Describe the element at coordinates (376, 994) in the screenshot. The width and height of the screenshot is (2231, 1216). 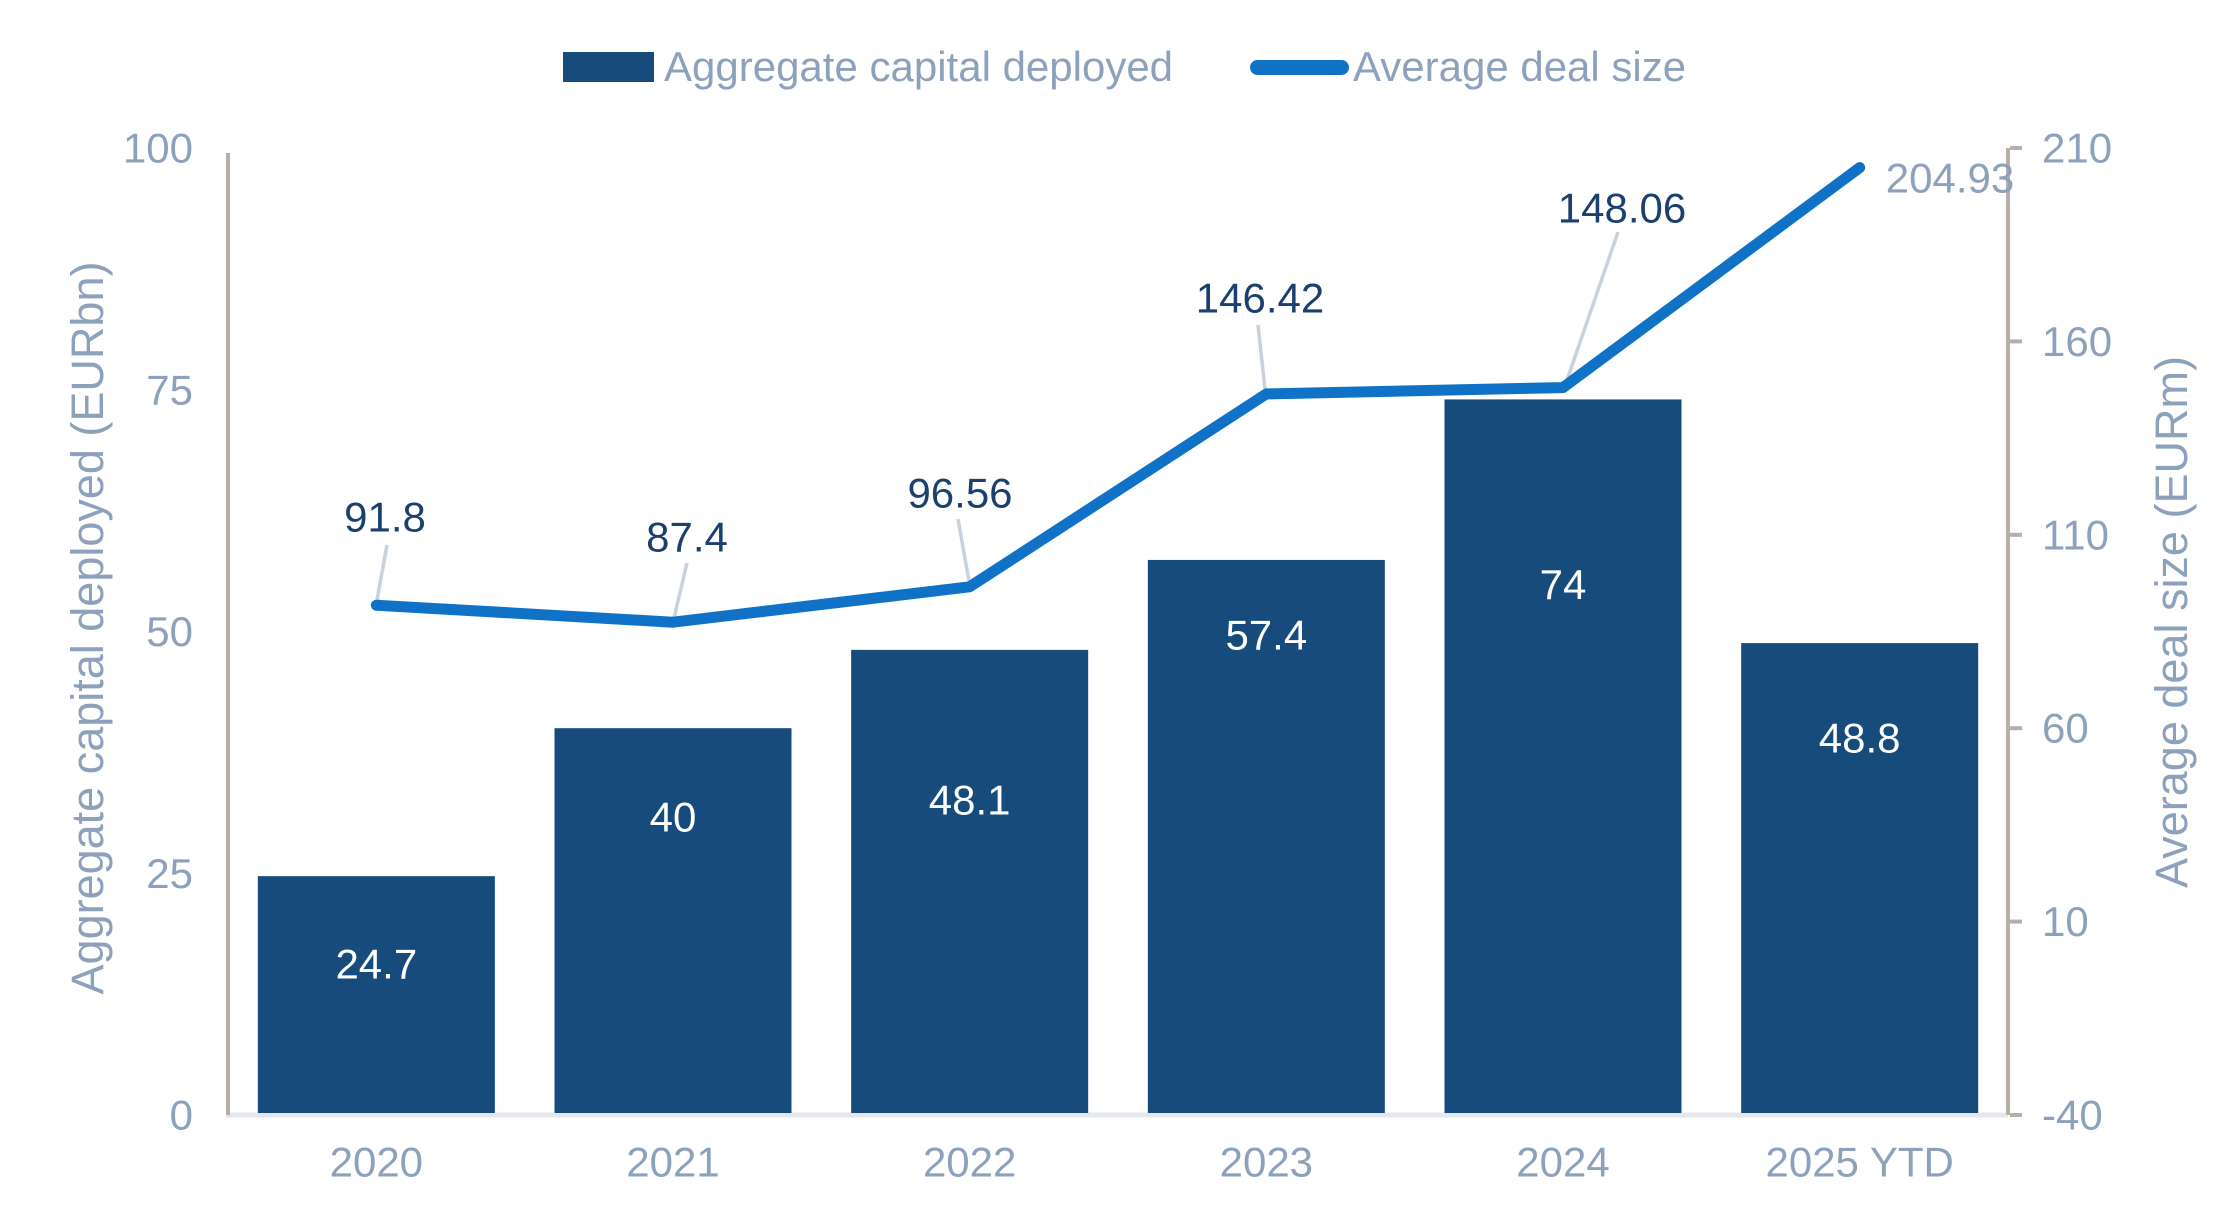
I see `bar-2020` at that location.